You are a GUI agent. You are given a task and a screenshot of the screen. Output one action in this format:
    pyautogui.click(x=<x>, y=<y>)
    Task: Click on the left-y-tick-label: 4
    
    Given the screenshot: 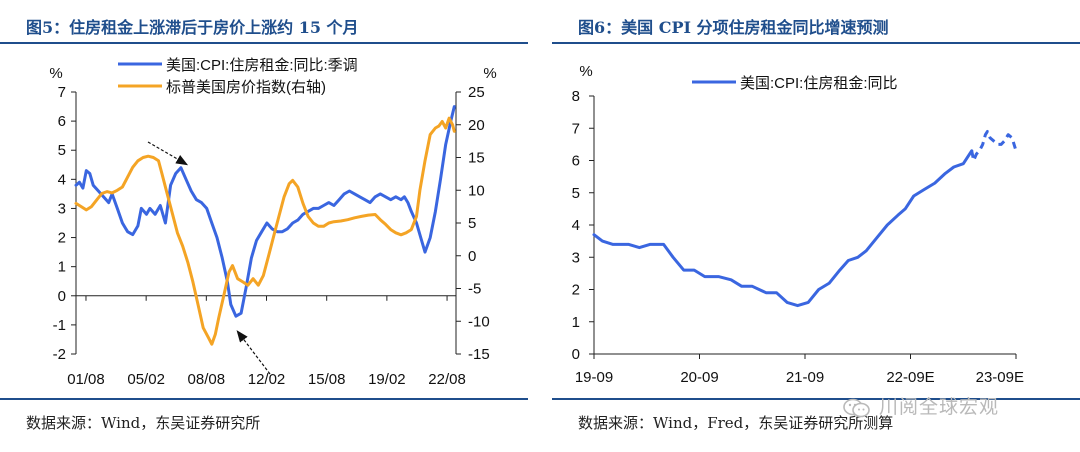 What is the action you would take?
    pyautogui.click(x=62, y=179)
    